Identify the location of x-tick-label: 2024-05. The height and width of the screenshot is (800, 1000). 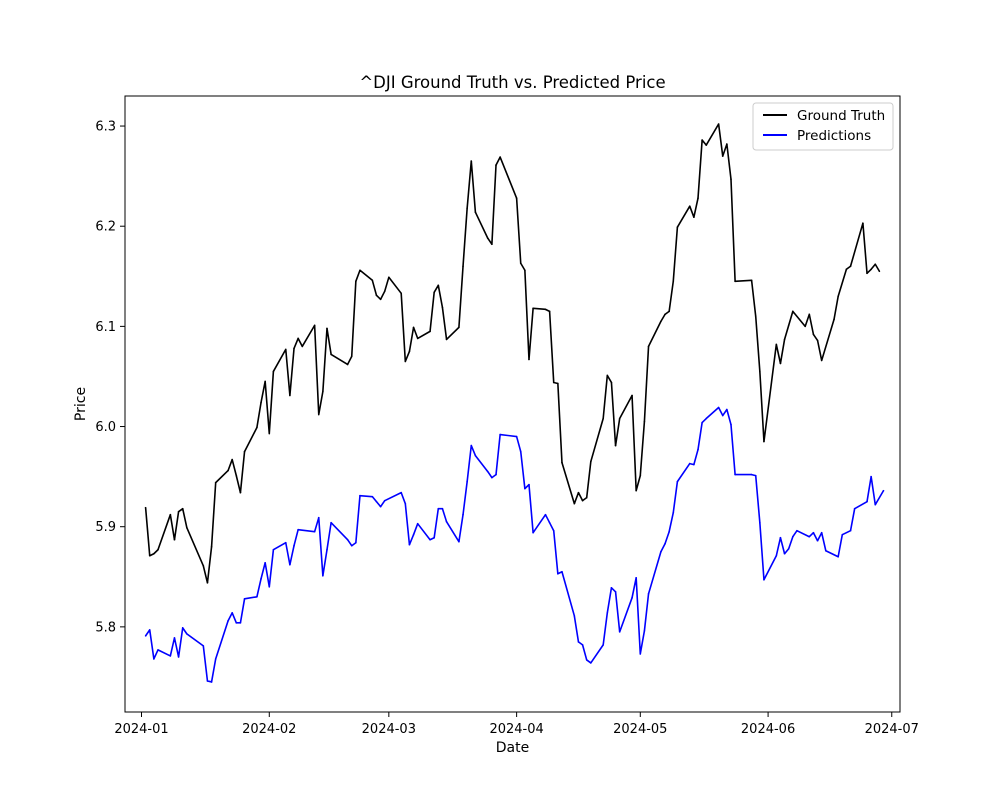
(640, 729).